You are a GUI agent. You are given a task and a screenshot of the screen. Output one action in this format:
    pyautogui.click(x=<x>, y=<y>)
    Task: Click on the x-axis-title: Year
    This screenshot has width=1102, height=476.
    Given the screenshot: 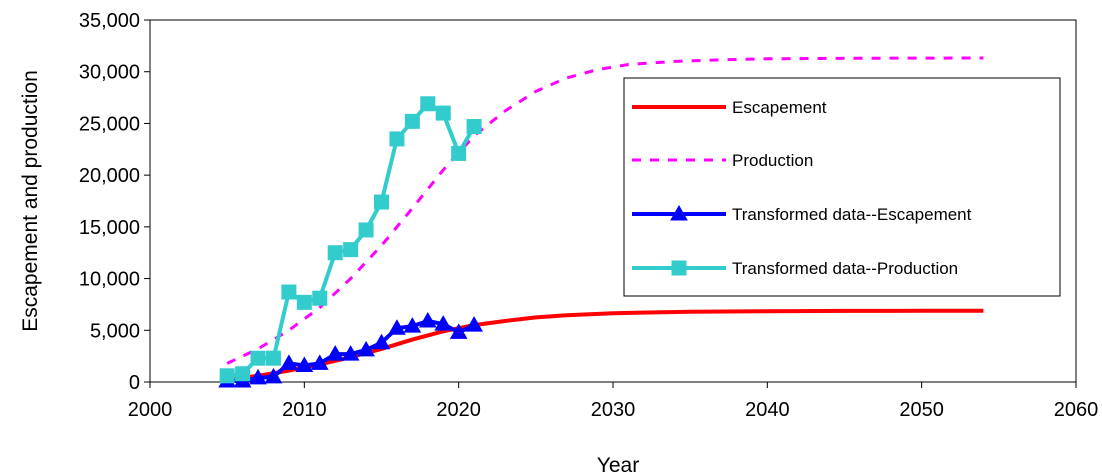 What is the action you would take?
    pyautogui.click(x=618, y=465)
    